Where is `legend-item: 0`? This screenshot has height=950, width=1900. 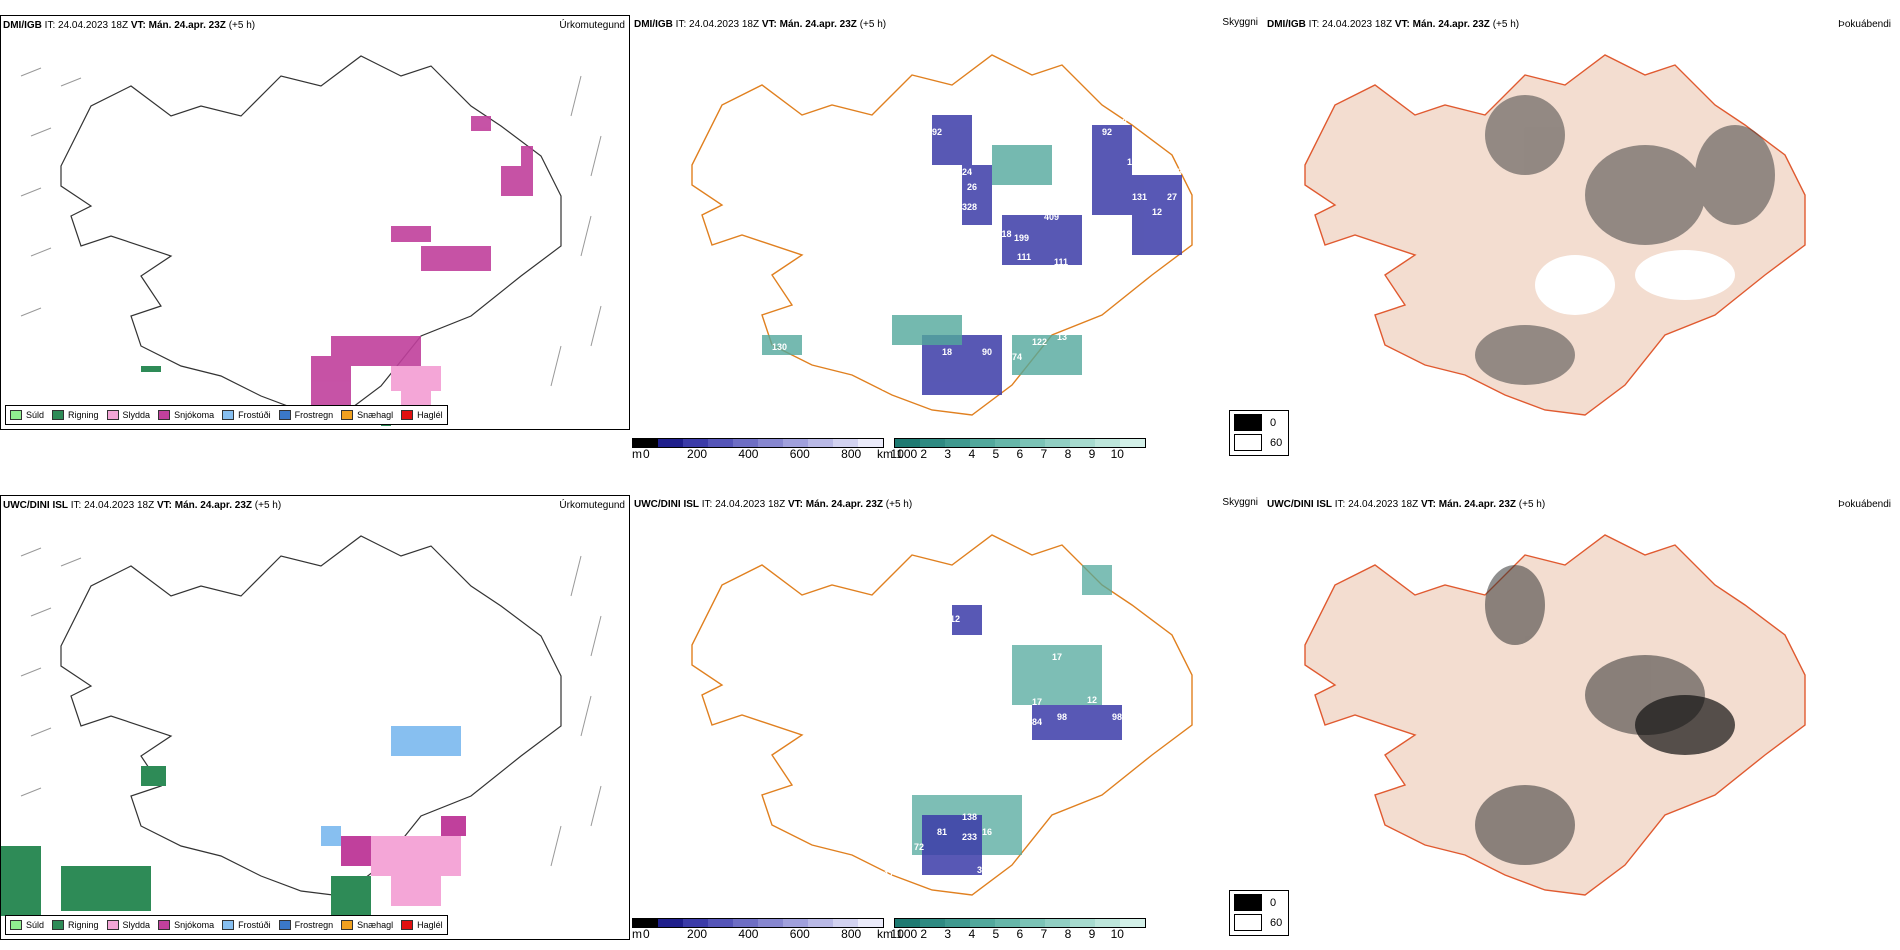
legend-item: 0 is located at coordinates (1259, 902).